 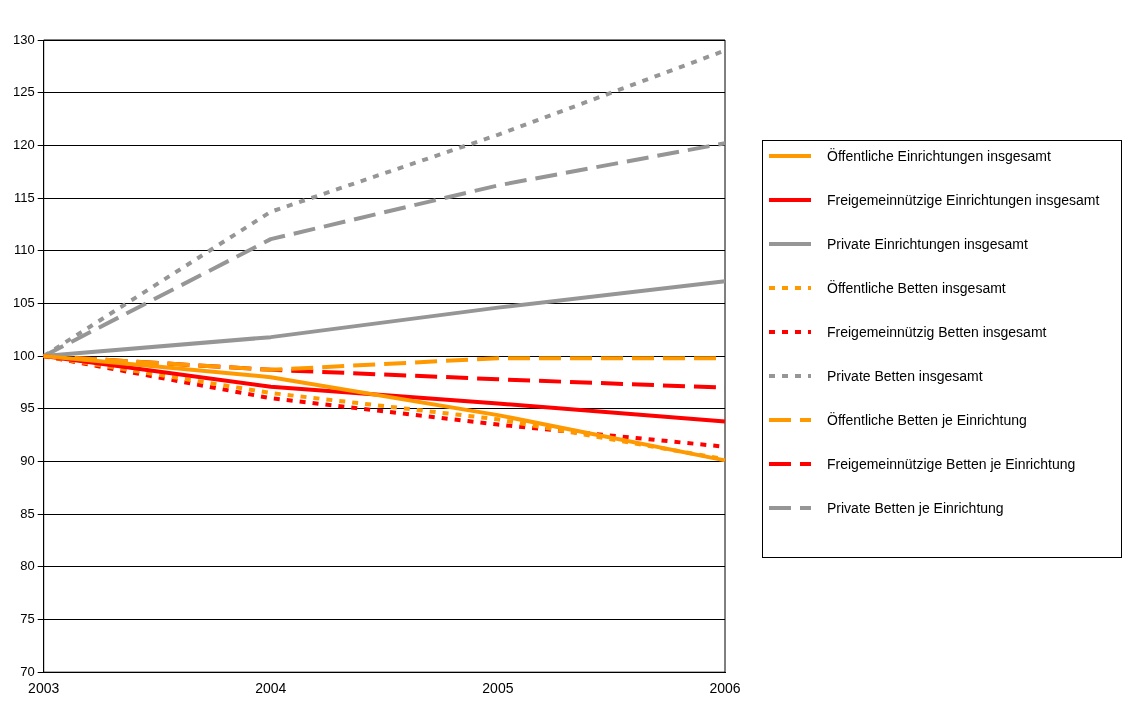 What do you see at coordinates (27, 671) in the screenshot?
I see `y-tick-label: 70` at bounding box center [27, 671].